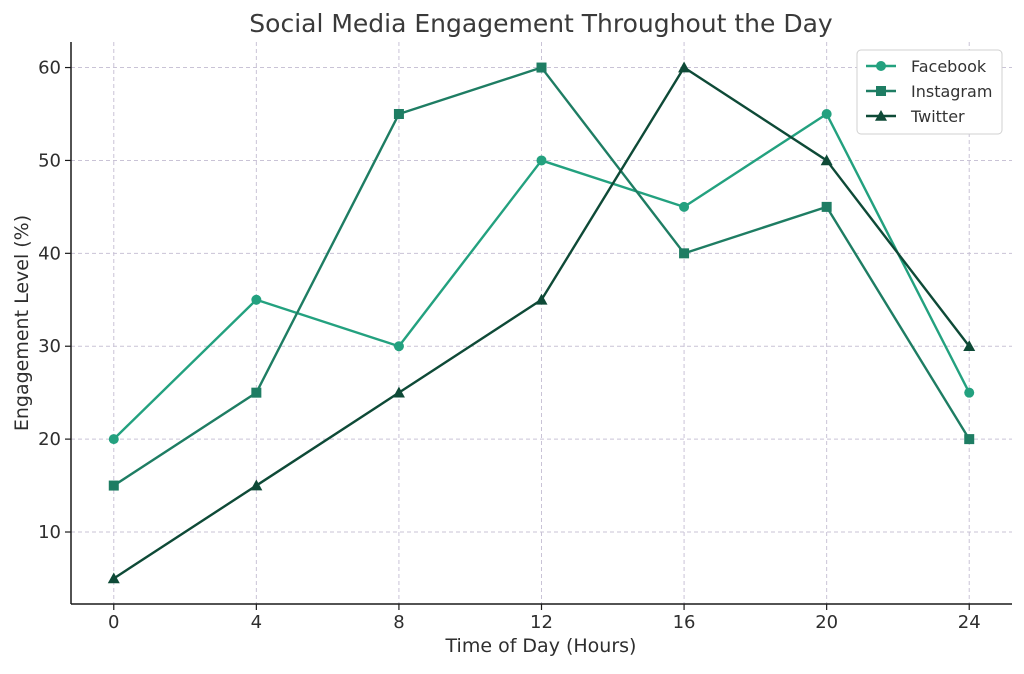  What do you see at coordinates (881, 91) in the screenshot?
I see `legend-marker-instagram` at bounding box center [881, 91].